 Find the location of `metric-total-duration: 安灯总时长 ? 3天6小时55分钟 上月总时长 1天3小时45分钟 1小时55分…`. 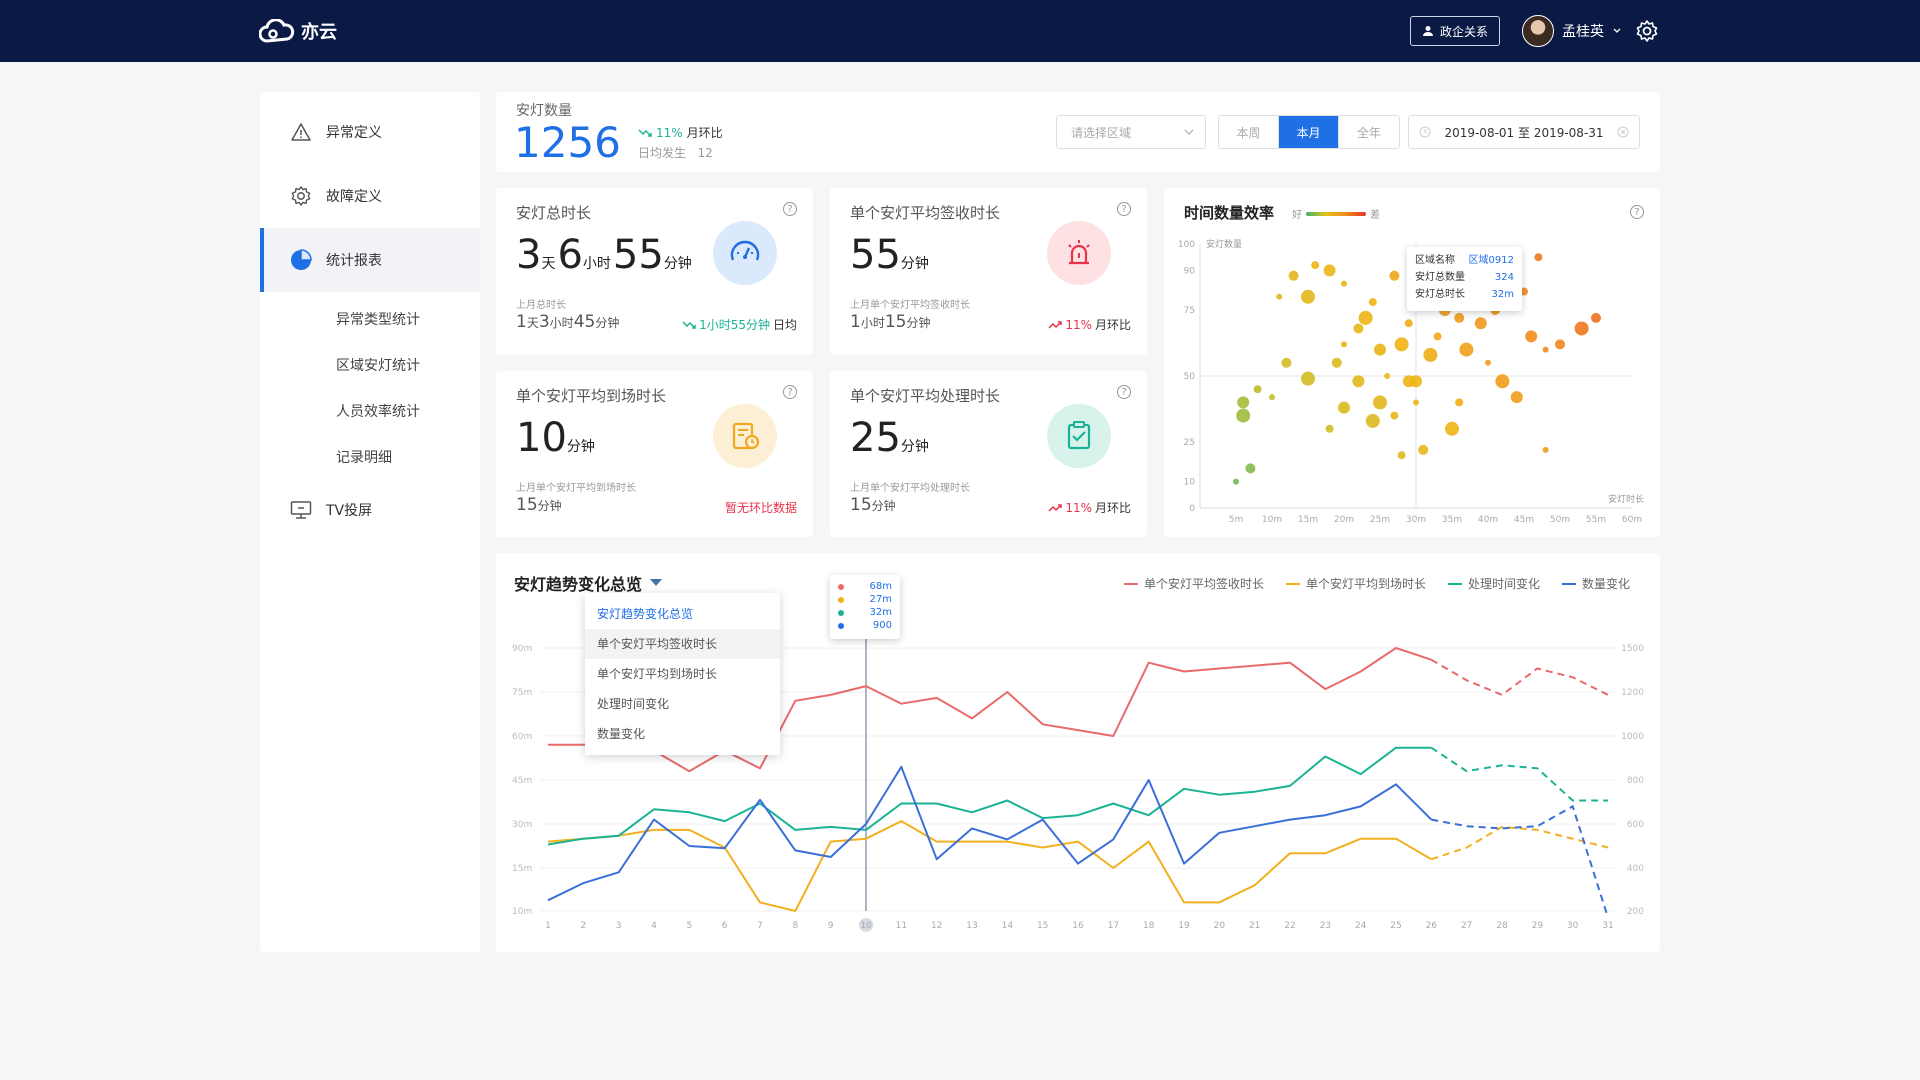

metric-total-duration: 安灯总时长 ? 3天6小时55分钟 上月总时长 1天3小时45分钟 1小时55分… is located at coordinates (654, 271).